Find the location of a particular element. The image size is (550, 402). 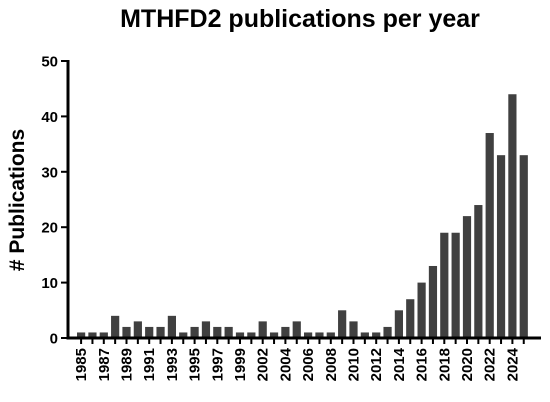

x-tick-label: 2010 is located at coordinates (354, 364).